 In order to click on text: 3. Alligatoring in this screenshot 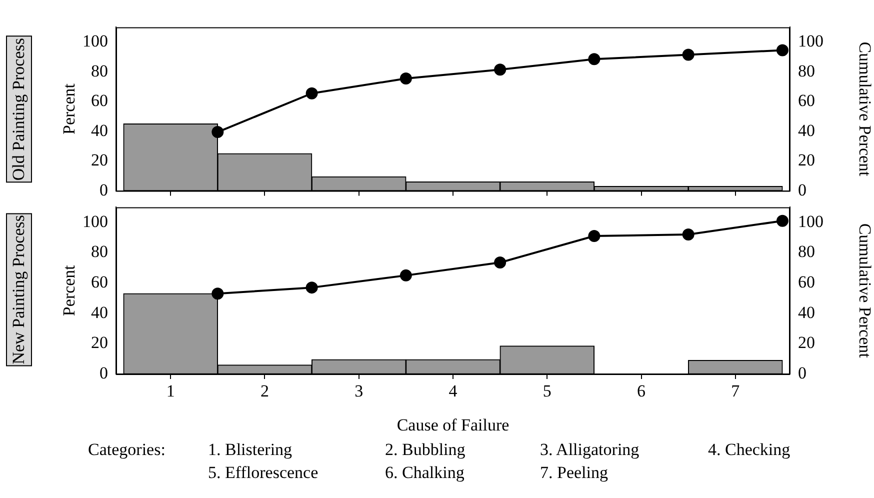, I will do `click(590, 450)`.